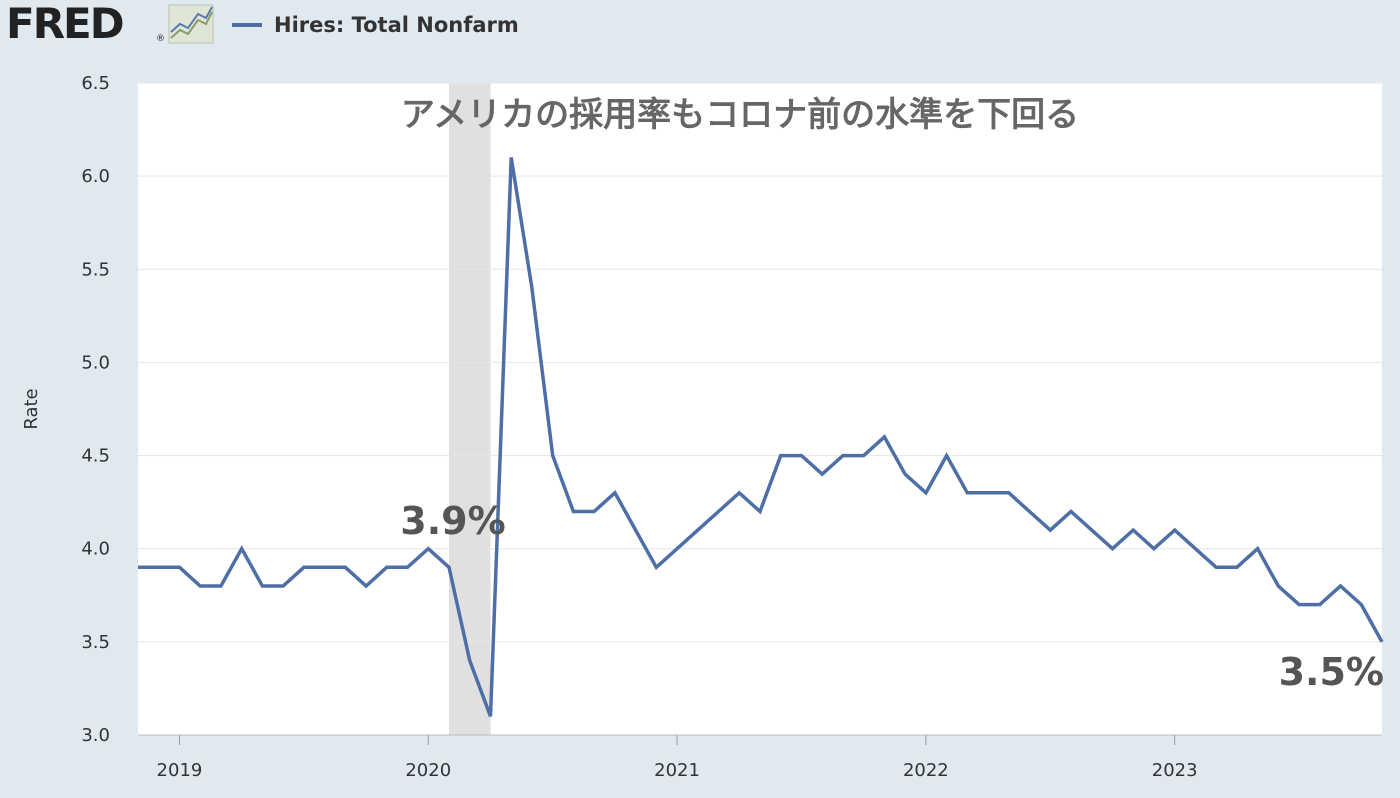  Describe the element at coordinates (428, 770) in the screenshot. I see `x-tick-label: 2020` at that location.